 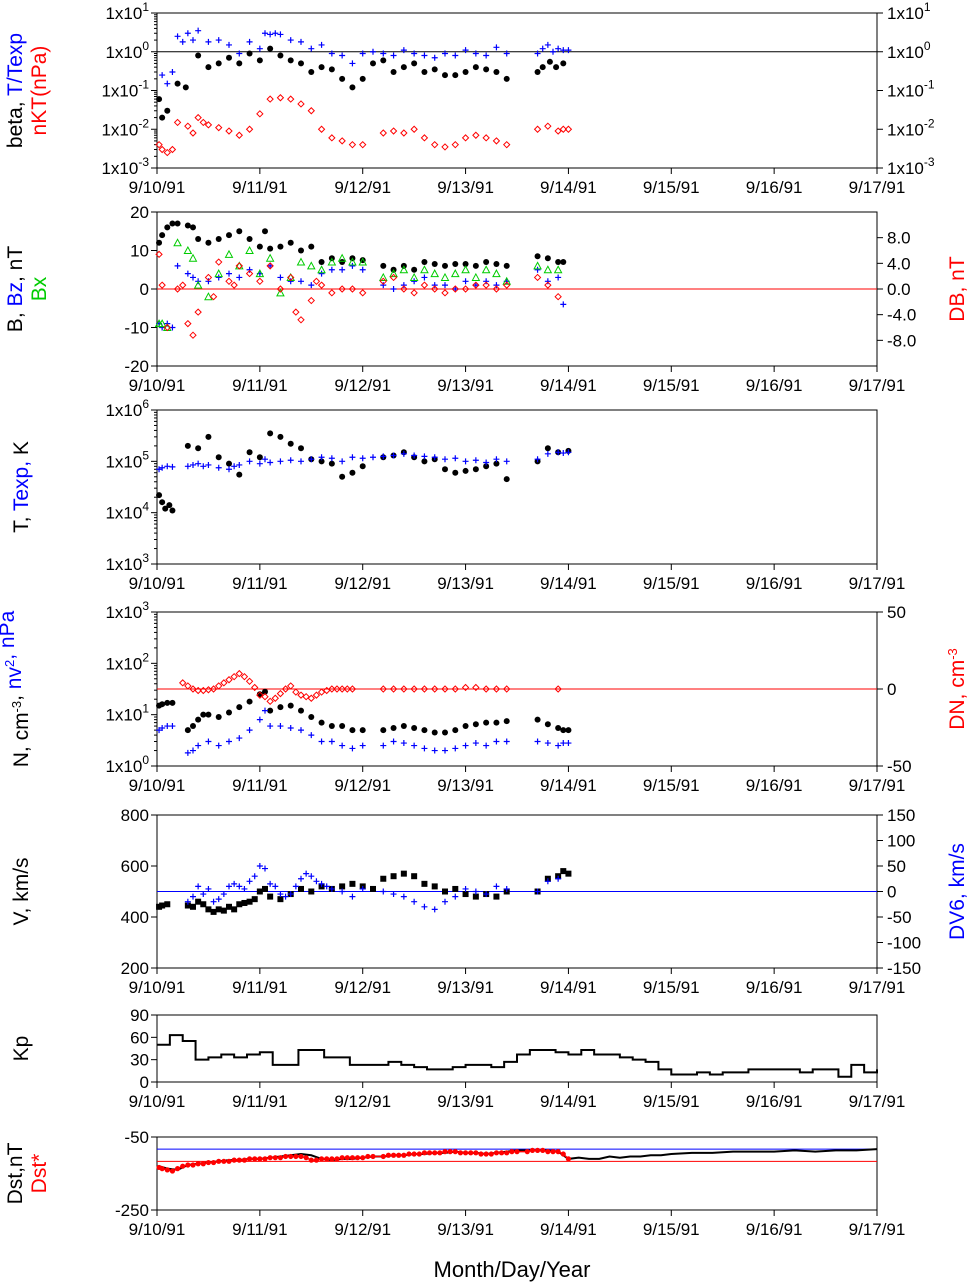 I want to click on y2-tick-label: -50, so click(x=899, y=766).